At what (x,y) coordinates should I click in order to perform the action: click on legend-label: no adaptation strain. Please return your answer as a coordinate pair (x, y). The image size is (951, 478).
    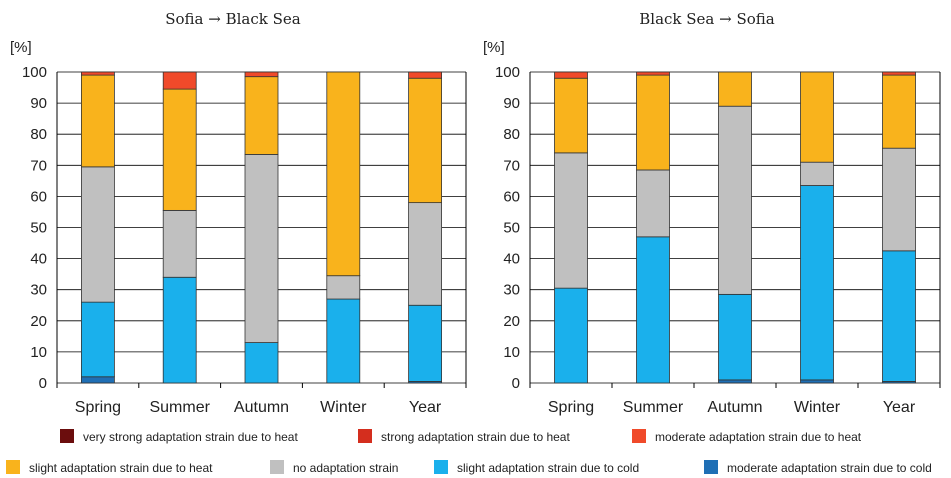
    Looking at the image, I should click on (345, 468).